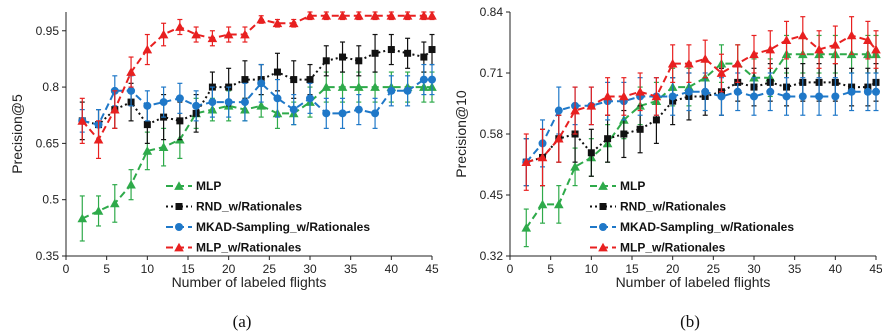 This screenshot has width=882, height=333. Describe the element at coordinates (690, 321) in the screenshot. I see `panel-caption: (b)` at that location.